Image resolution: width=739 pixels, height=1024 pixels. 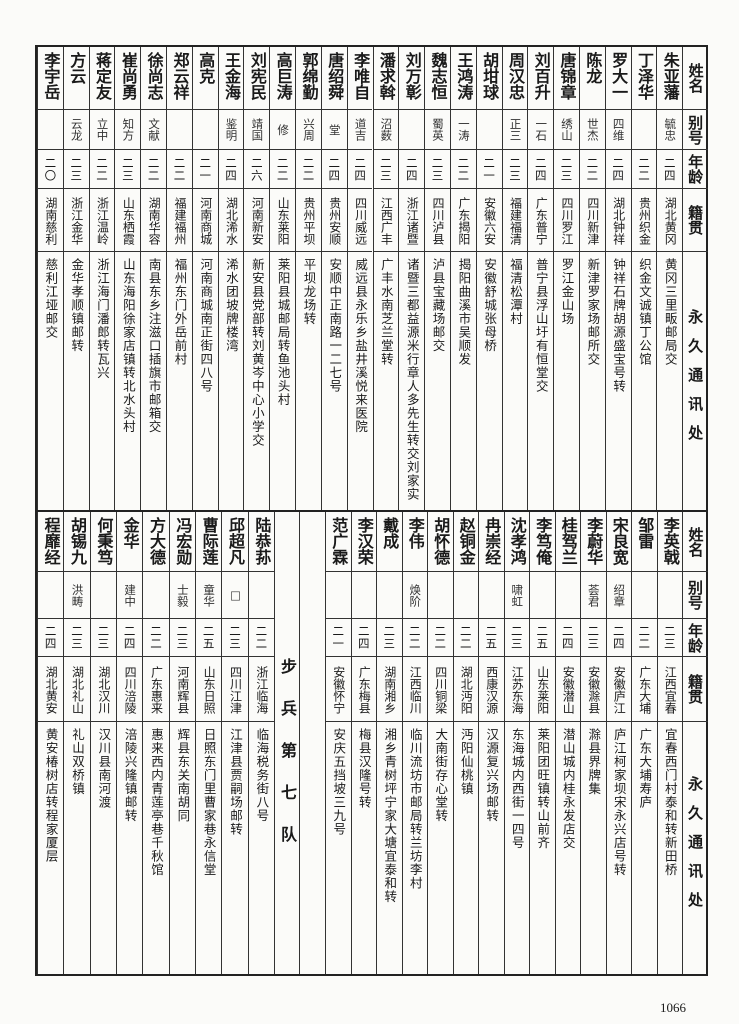 I want to click on person-column: 蒋定友 立中 二二 浙江温岭 浙江海门潘郎转瓦兴, so click(x=101, y=278).